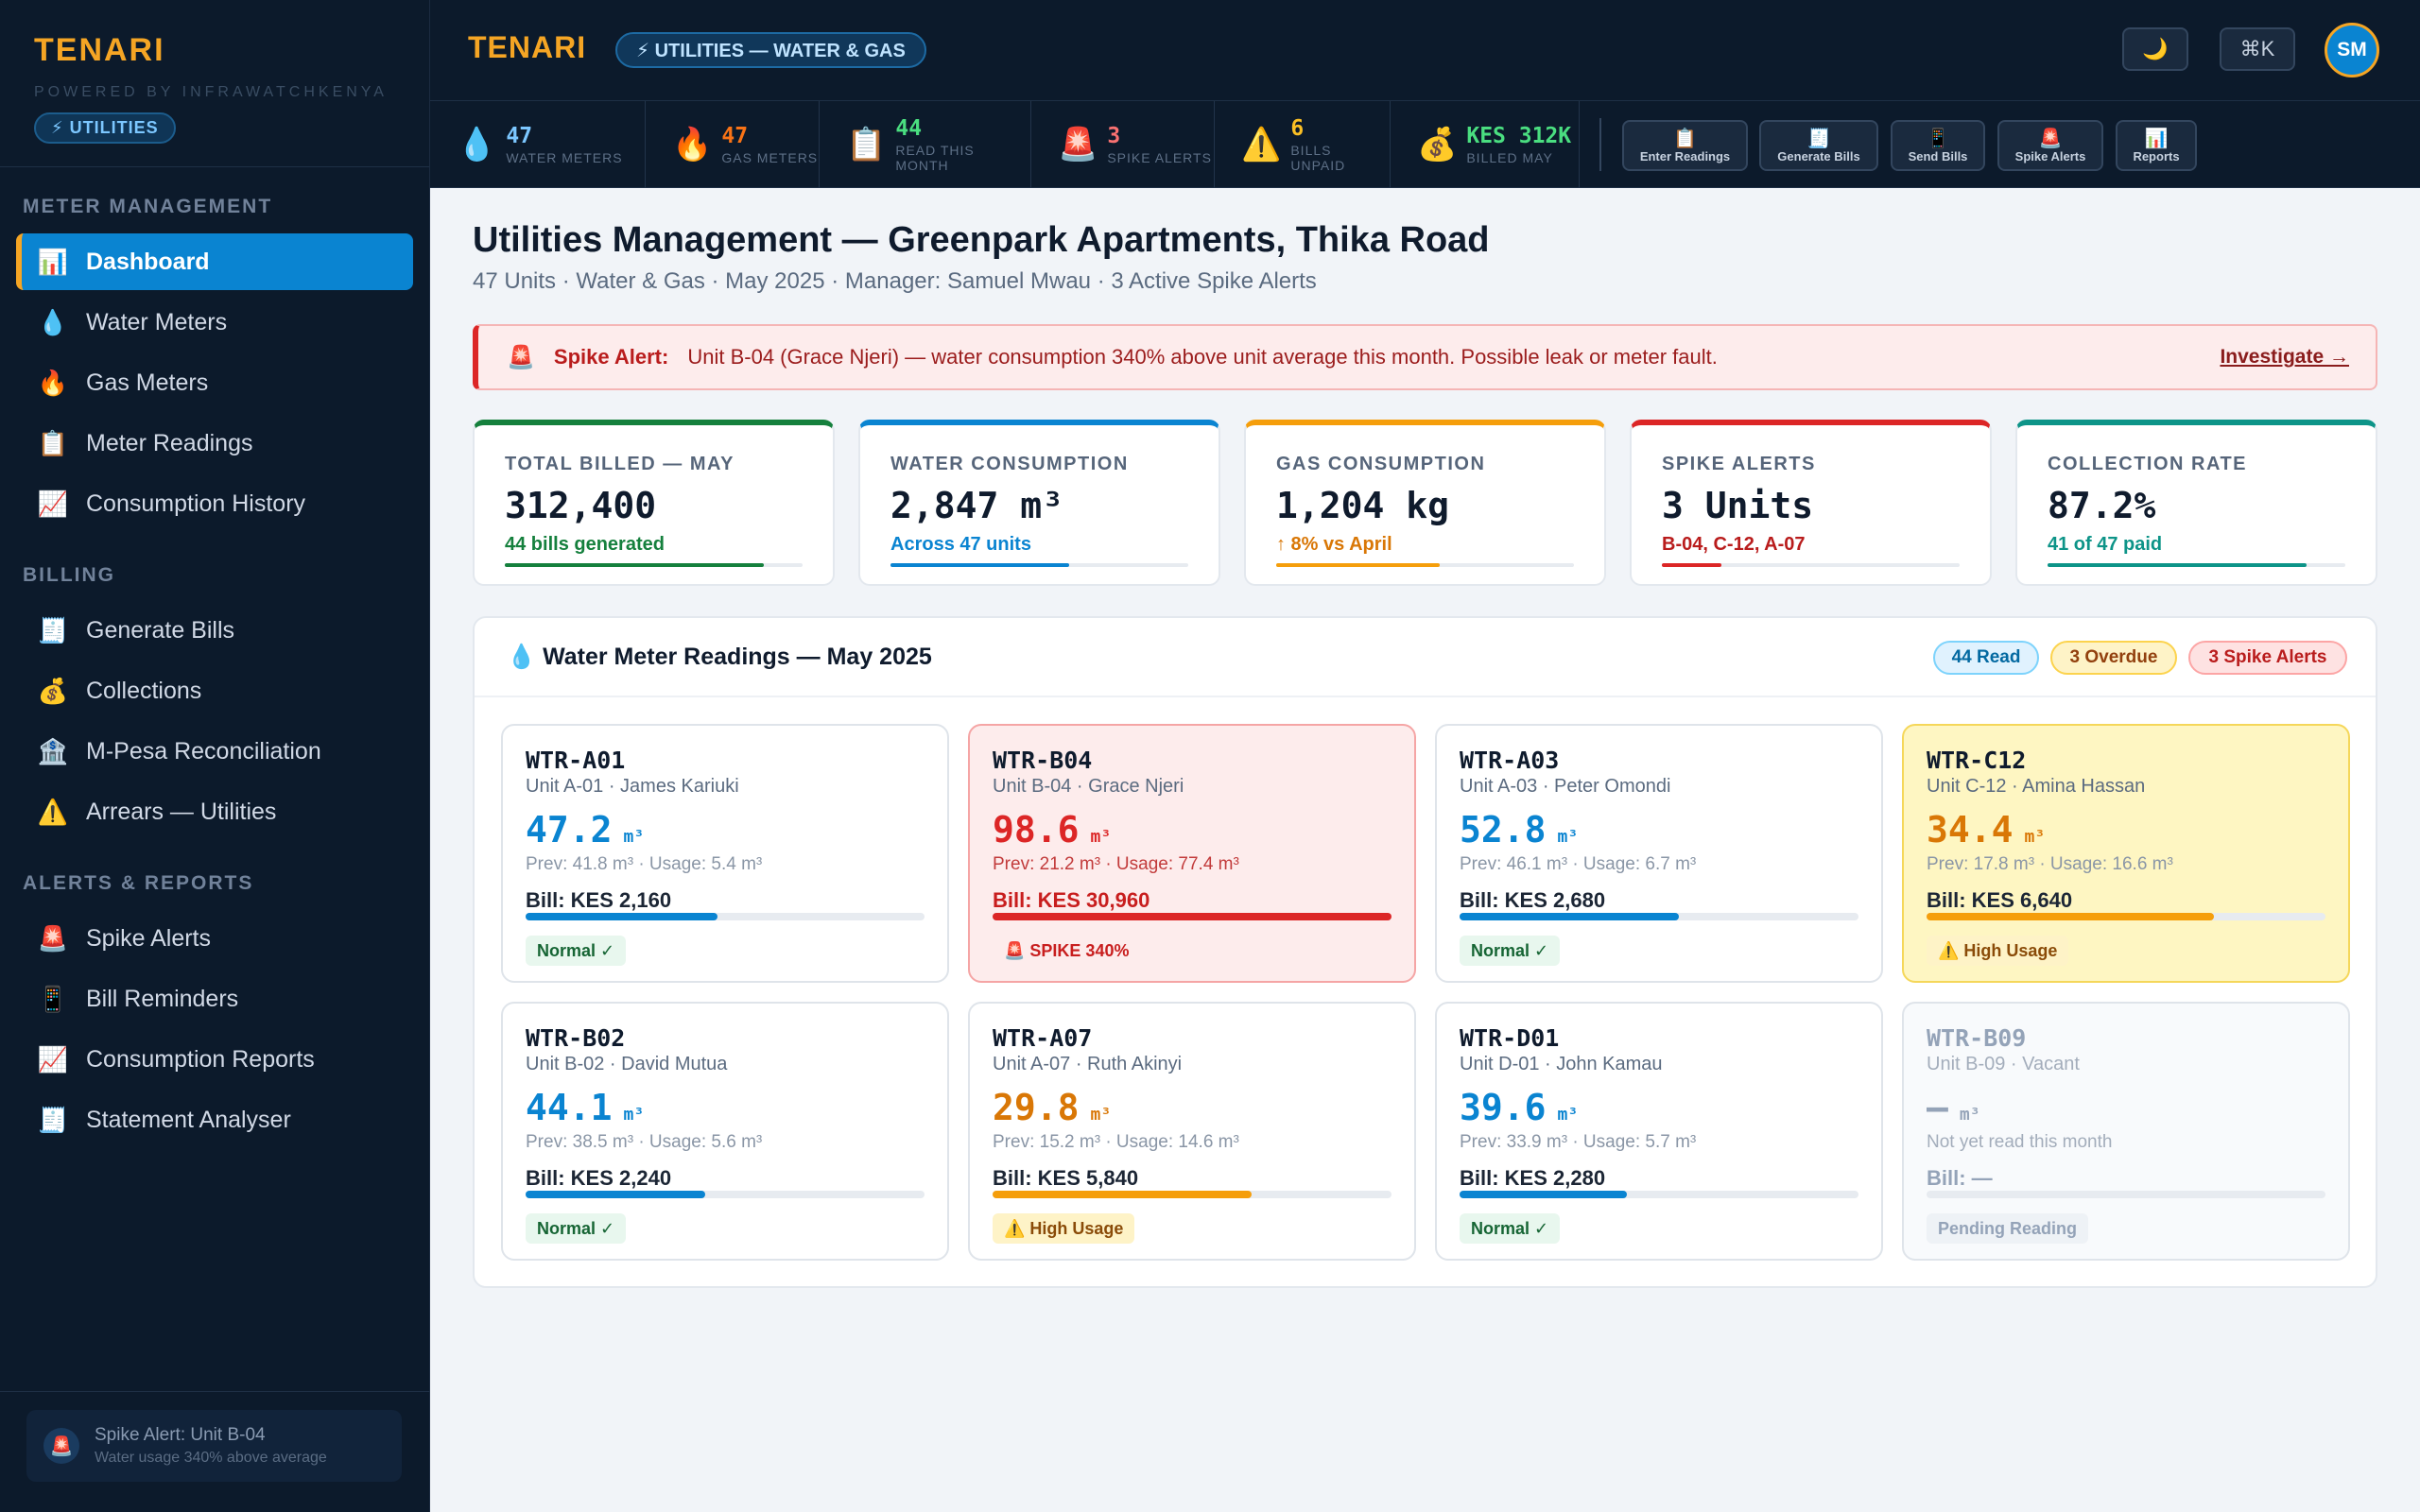 This screenshot has height=1512, width=2420. What do you see at coordinates (1318, 158) in the screenshot?
I see `stat-label: BILLS UNPAID` at bounding box center [1318, 158].